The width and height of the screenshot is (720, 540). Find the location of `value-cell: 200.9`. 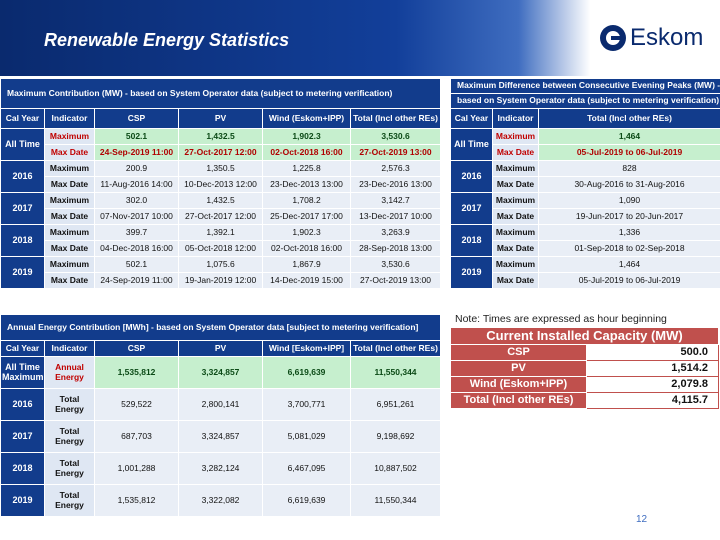

value-cell: 200.9 is located at coordinates (136, 168).